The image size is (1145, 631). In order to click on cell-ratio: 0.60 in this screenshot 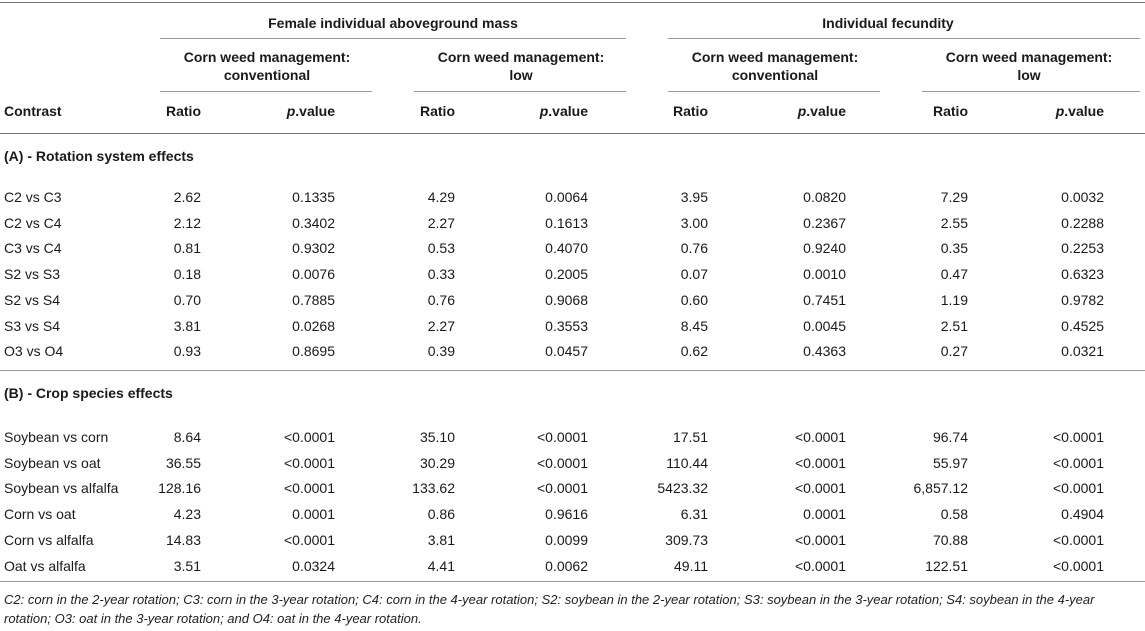, I will do `click(694, 300)`.